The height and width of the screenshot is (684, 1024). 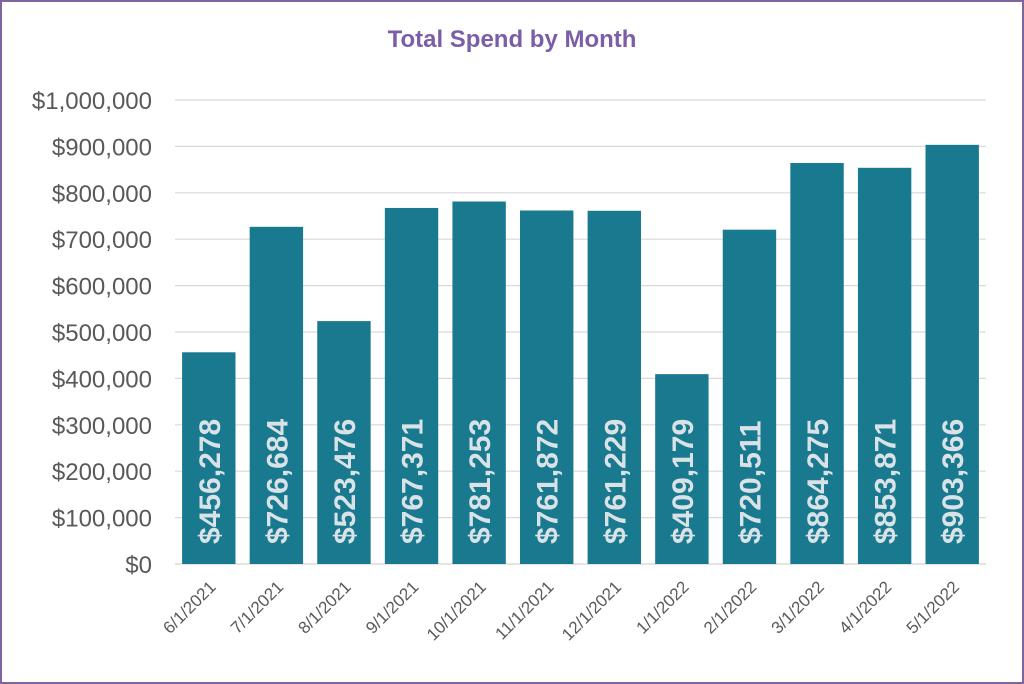 What do you see at coordinates (591, 610) in the screenshot?
I see `x-tick-label: 12/1/2021` at bounding box center [591, 610].